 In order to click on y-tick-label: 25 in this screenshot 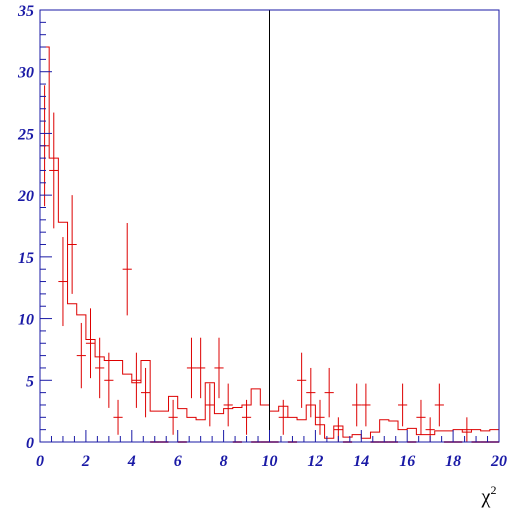, I will do `click(25, 134)`.